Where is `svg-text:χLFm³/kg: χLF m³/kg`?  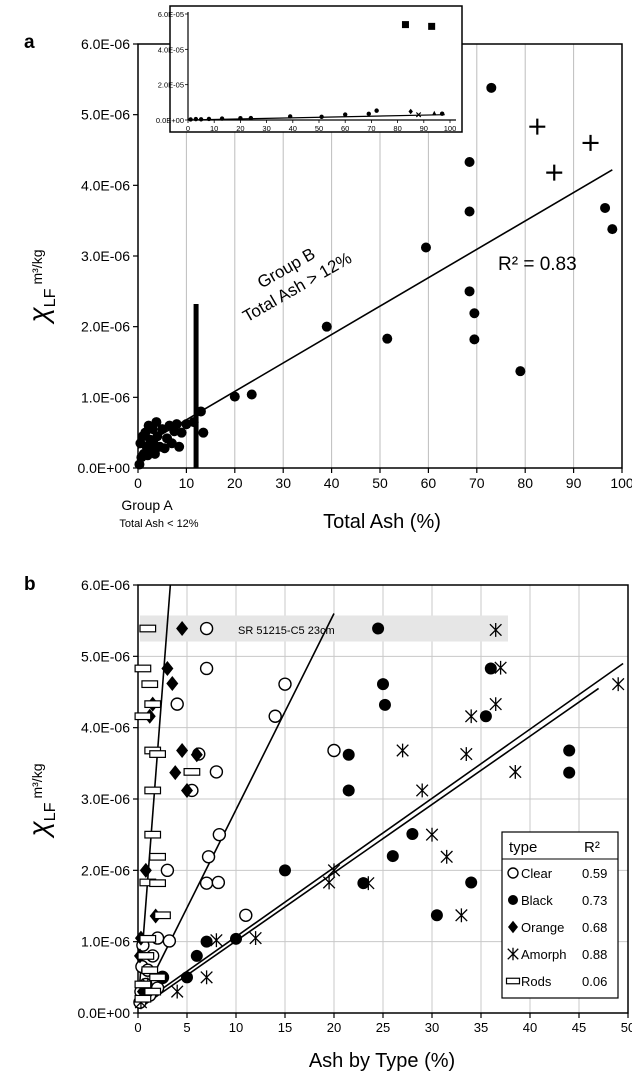
svg-text:χLFm³/kg: χLF m³/kg is located at coordinates (41, 288).